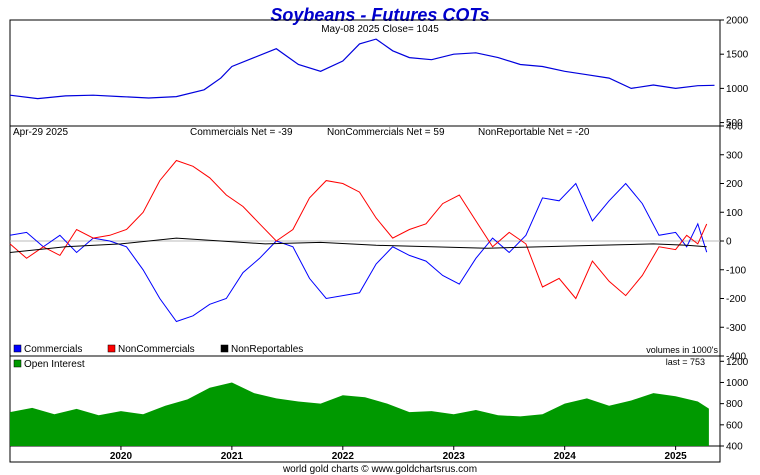 The image size is (760, 475). Describe the element at coordinates (17, 363) in the screenshot. I see `legend-swatch-open-interest` at that location.